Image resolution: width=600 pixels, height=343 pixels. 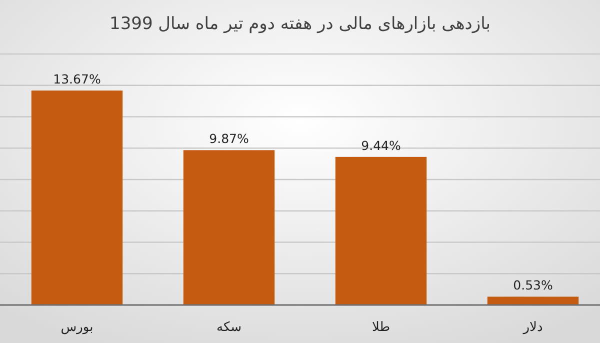 I want to click on x-tick-label: سکه, so click(x=229, y=327).